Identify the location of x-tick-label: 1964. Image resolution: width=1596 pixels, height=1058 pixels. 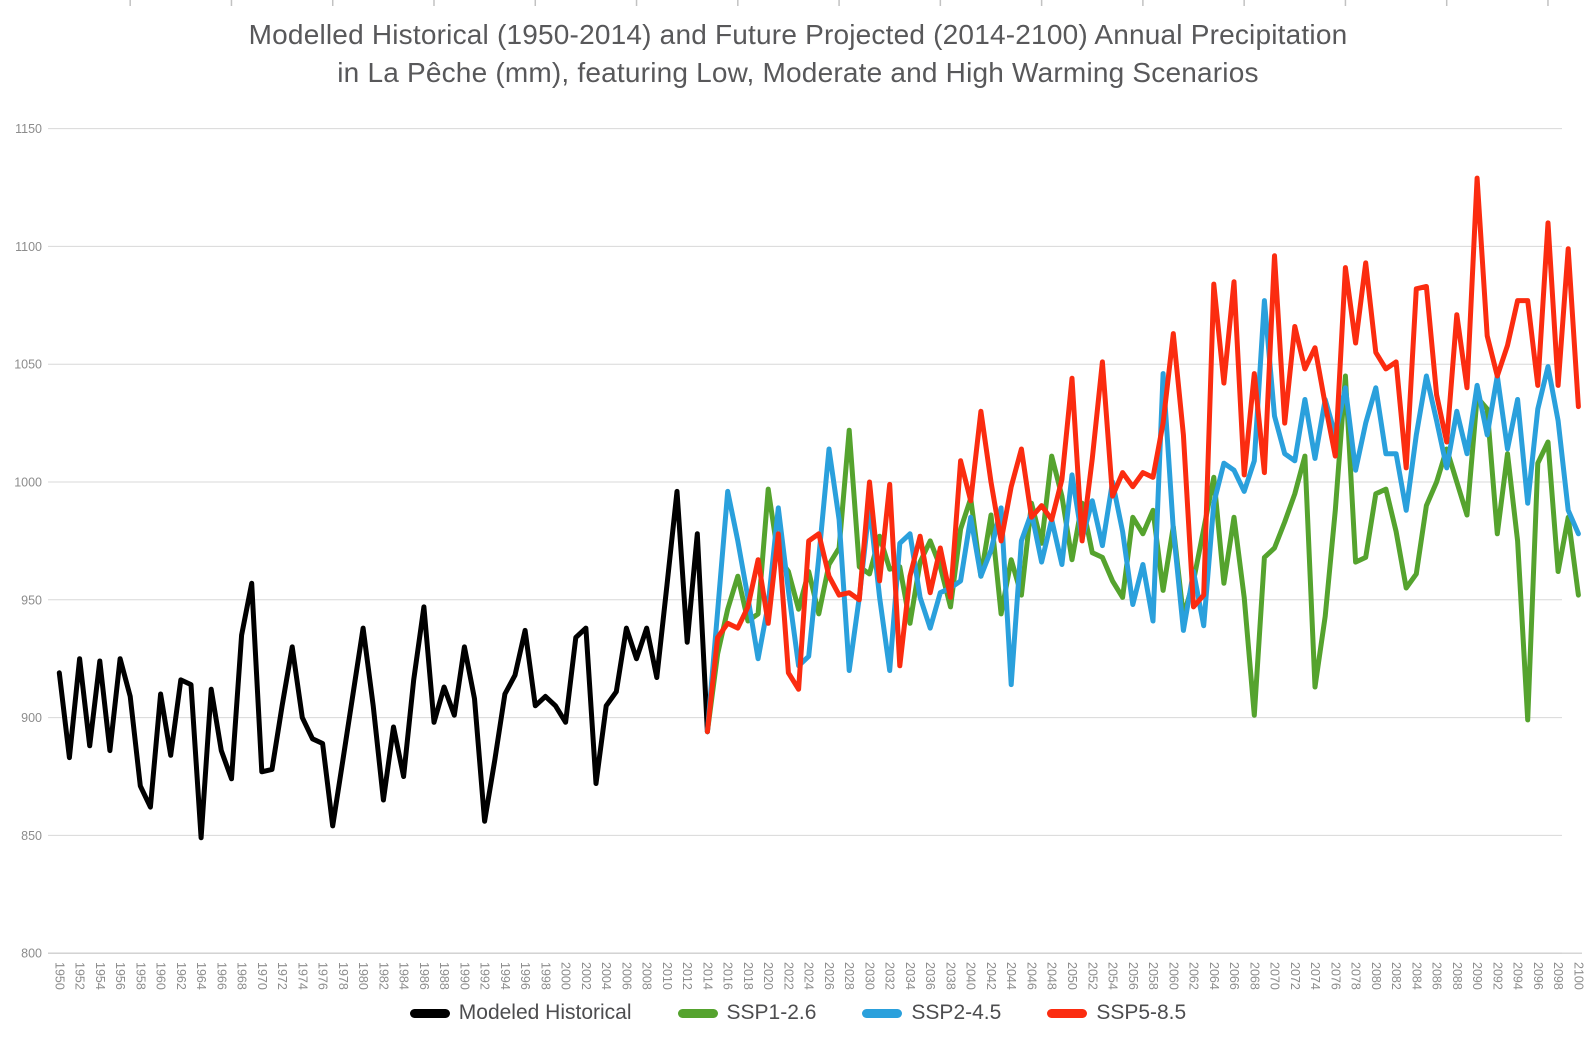
(201, 976).